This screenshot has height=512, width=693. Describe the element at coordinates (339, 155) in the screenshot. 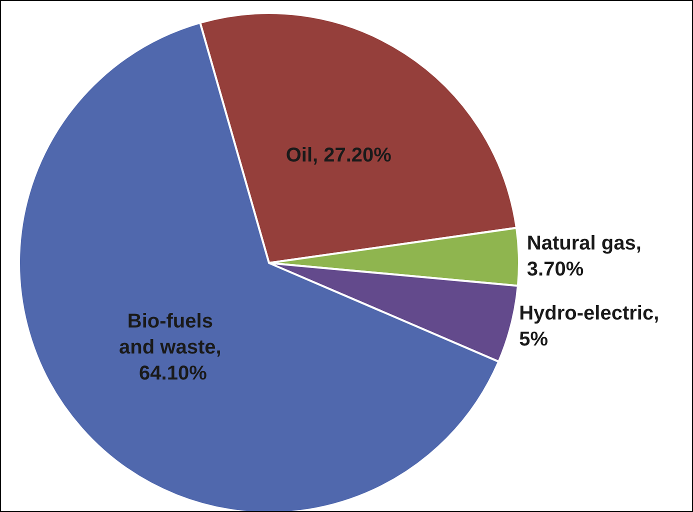

I see `slice-label: Oil, 27.20%` at that location.